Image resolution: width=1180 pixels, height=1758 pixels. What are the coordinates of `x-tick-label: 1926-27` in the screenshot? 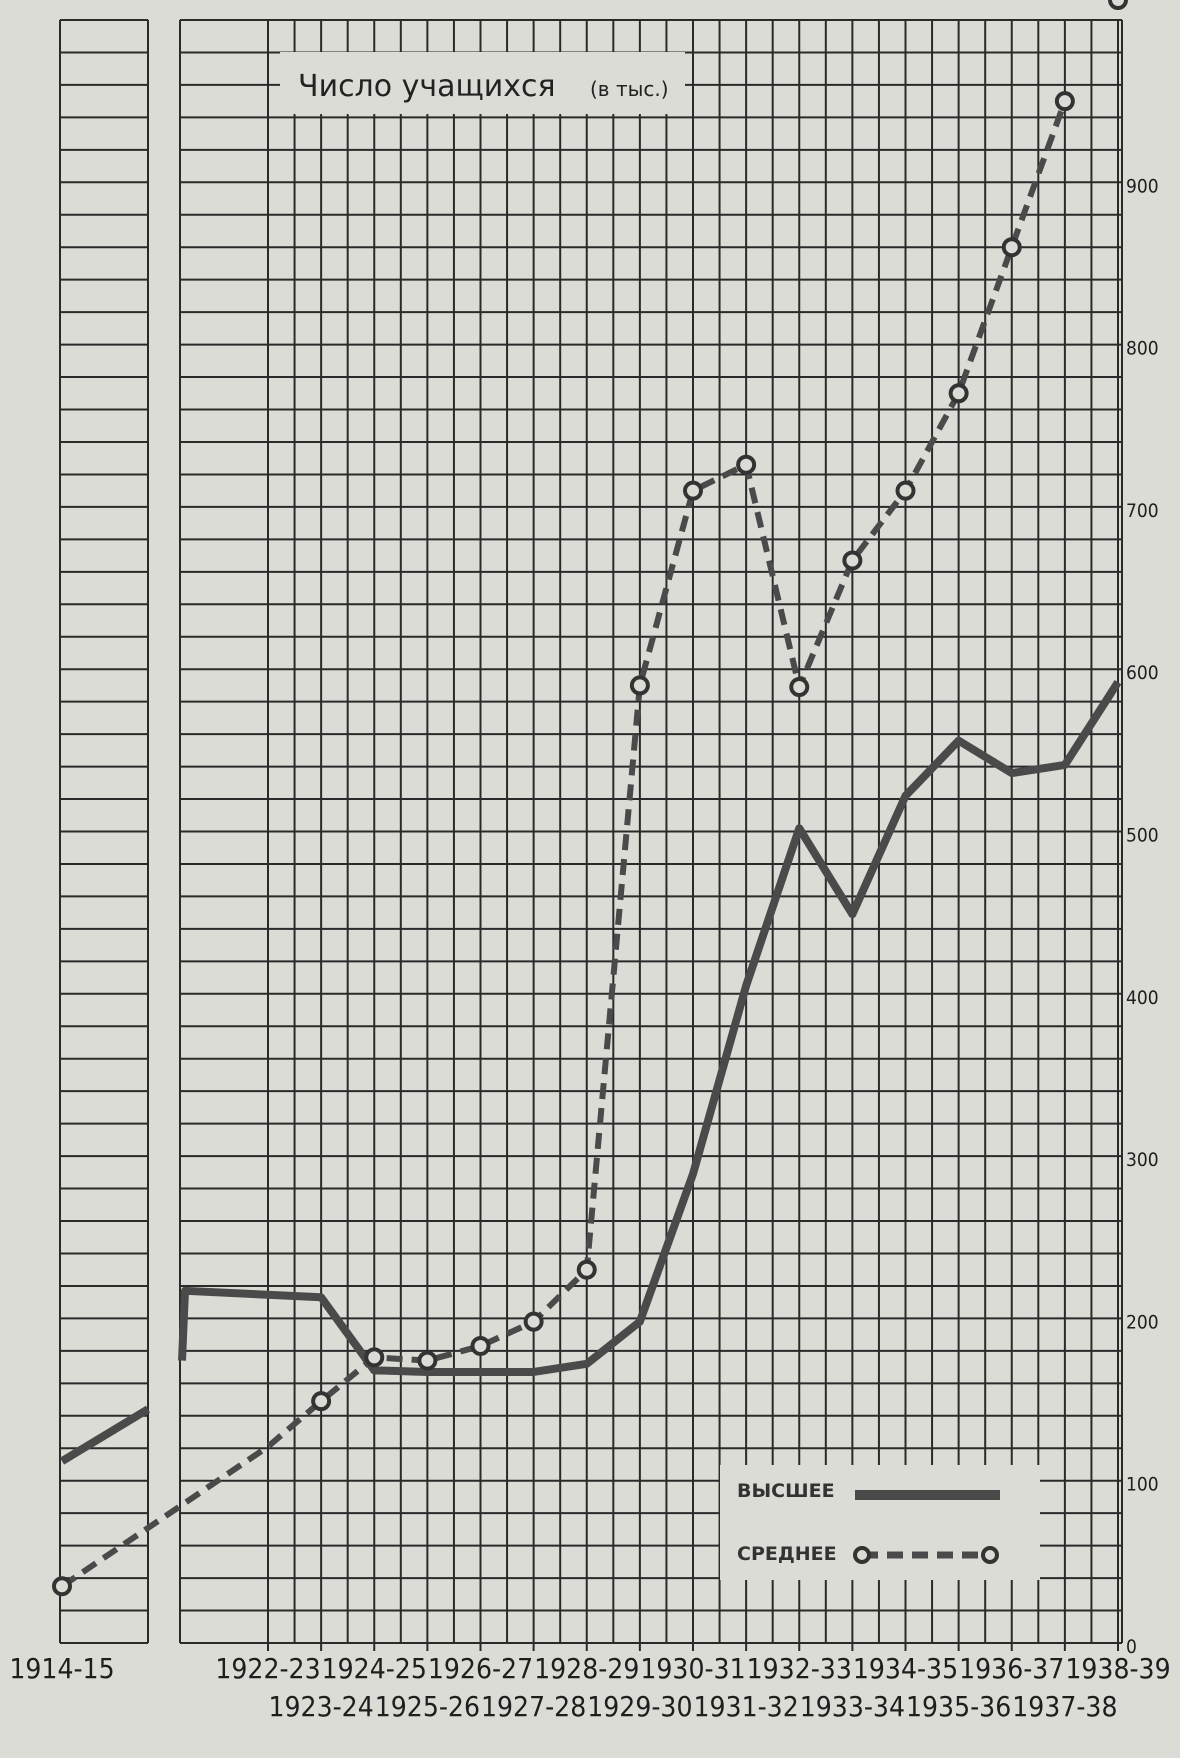 It's located at (480, 1668).